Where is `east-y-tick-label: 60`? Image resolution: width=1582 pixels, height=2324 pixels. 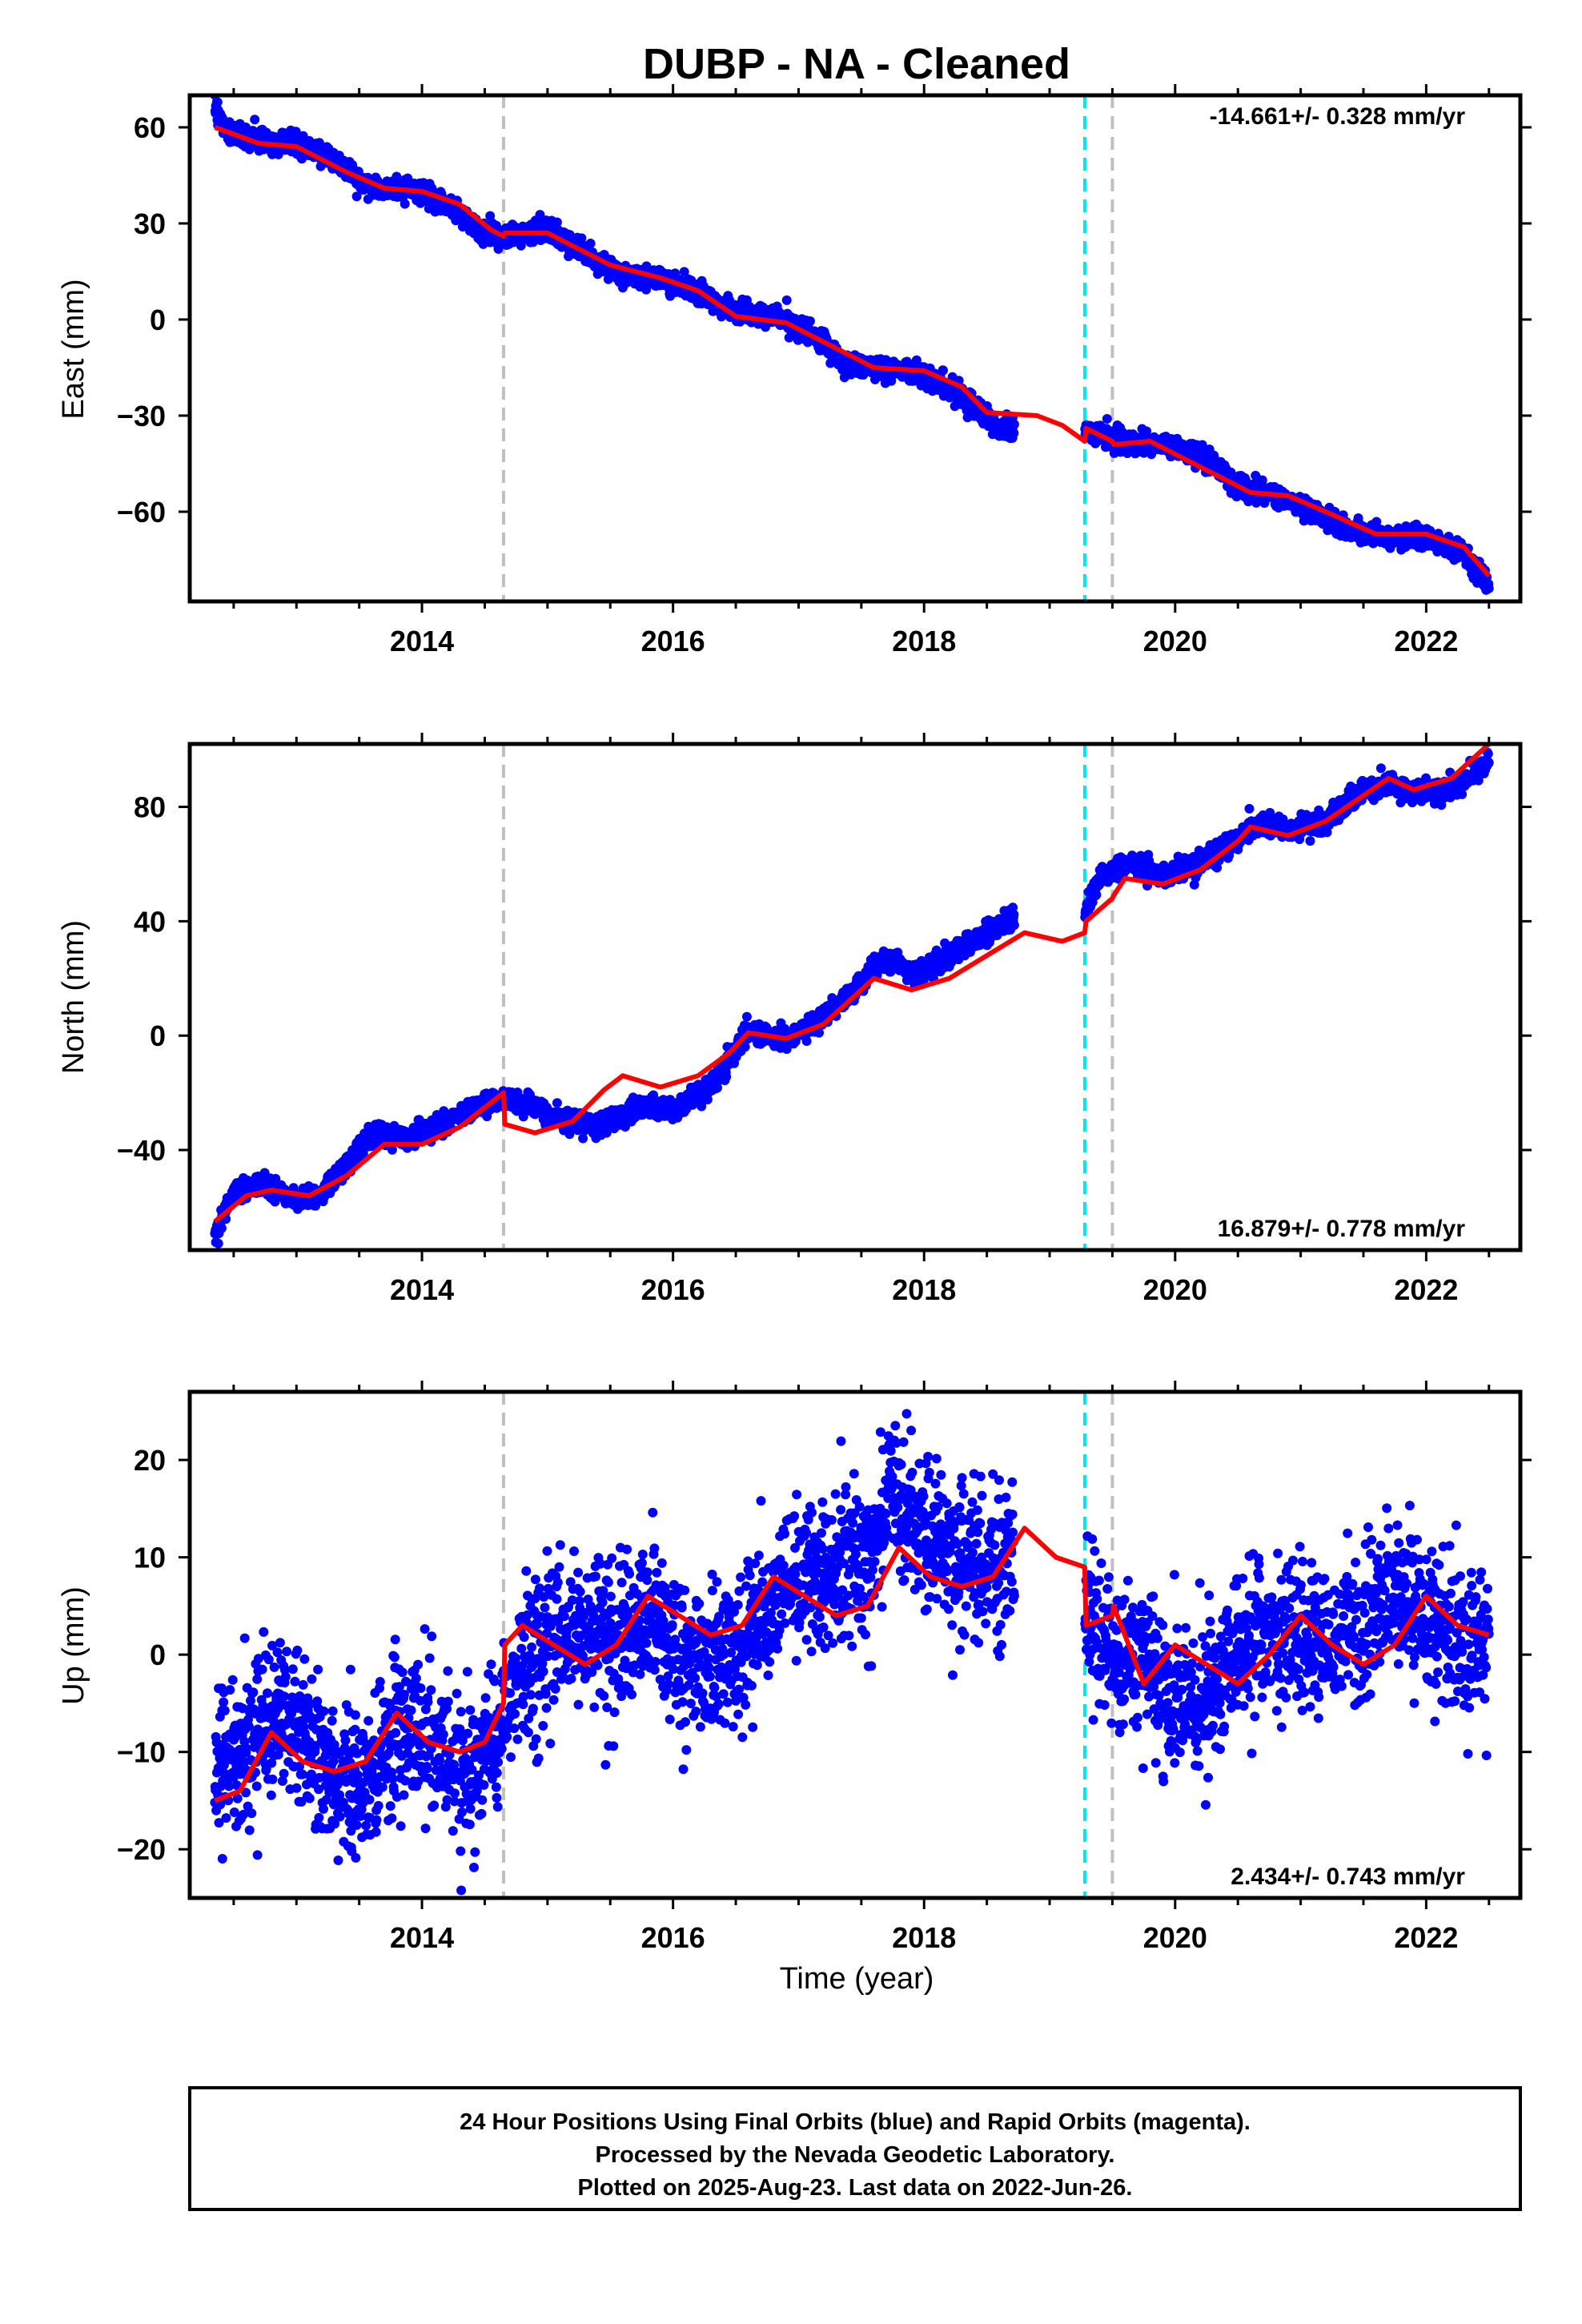 east-y-tick-label: 60 is located at coordinates (150, 128).